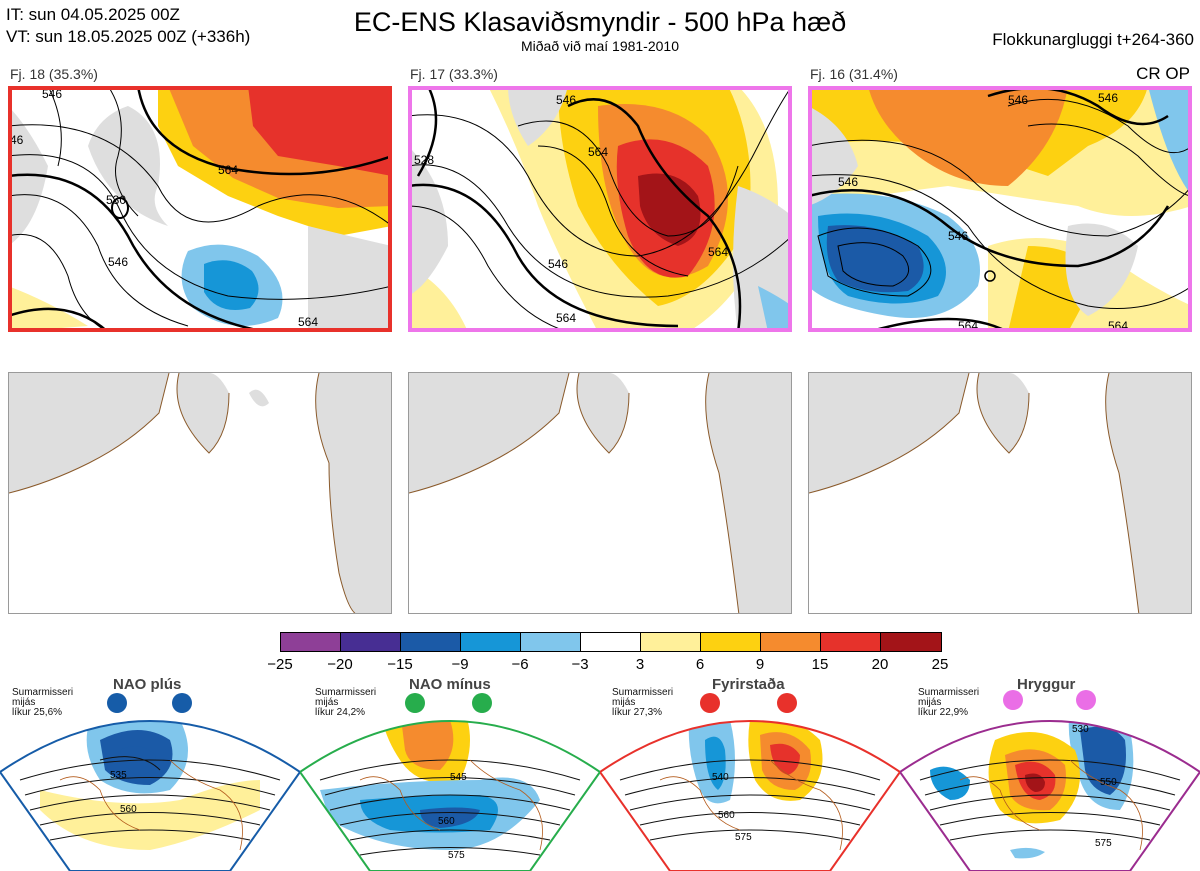 The image size is (1200, 871). Describe the element at coordinates (128, 36) in the screenshot. I see `valid-time: VT: sun 18.05.2025 00Z (+336h)` at that location.